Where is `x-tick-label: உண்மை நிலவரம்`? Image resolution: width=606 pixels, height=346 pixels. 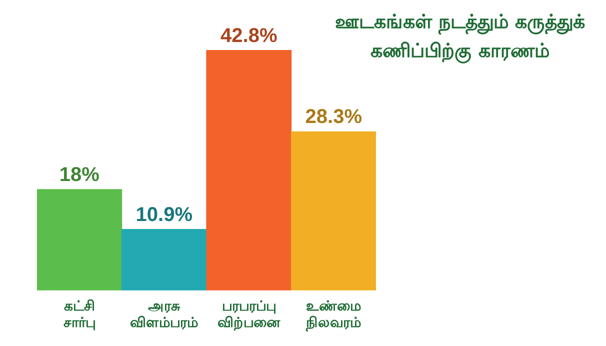 x-tick-label: உண்மை நிலவரம் is located at coordinates (333, 315).